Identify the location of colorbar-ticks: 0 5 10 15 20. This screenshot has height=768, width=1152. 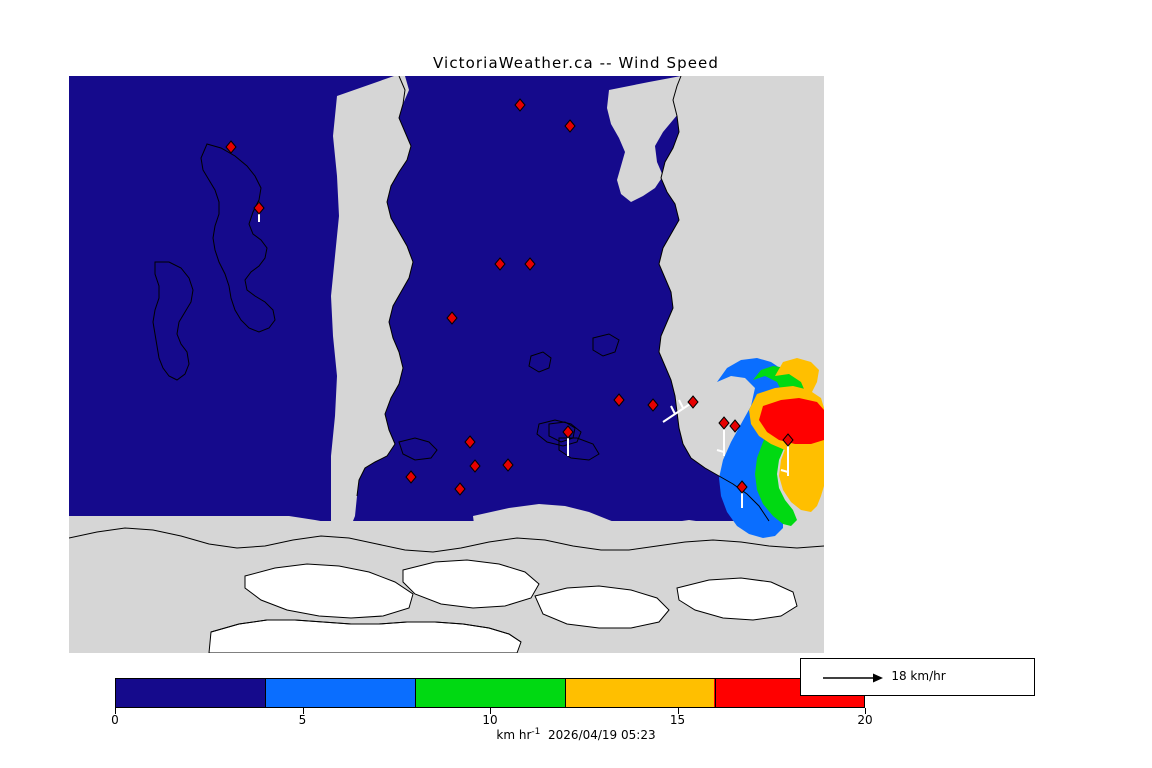
(492, 719).